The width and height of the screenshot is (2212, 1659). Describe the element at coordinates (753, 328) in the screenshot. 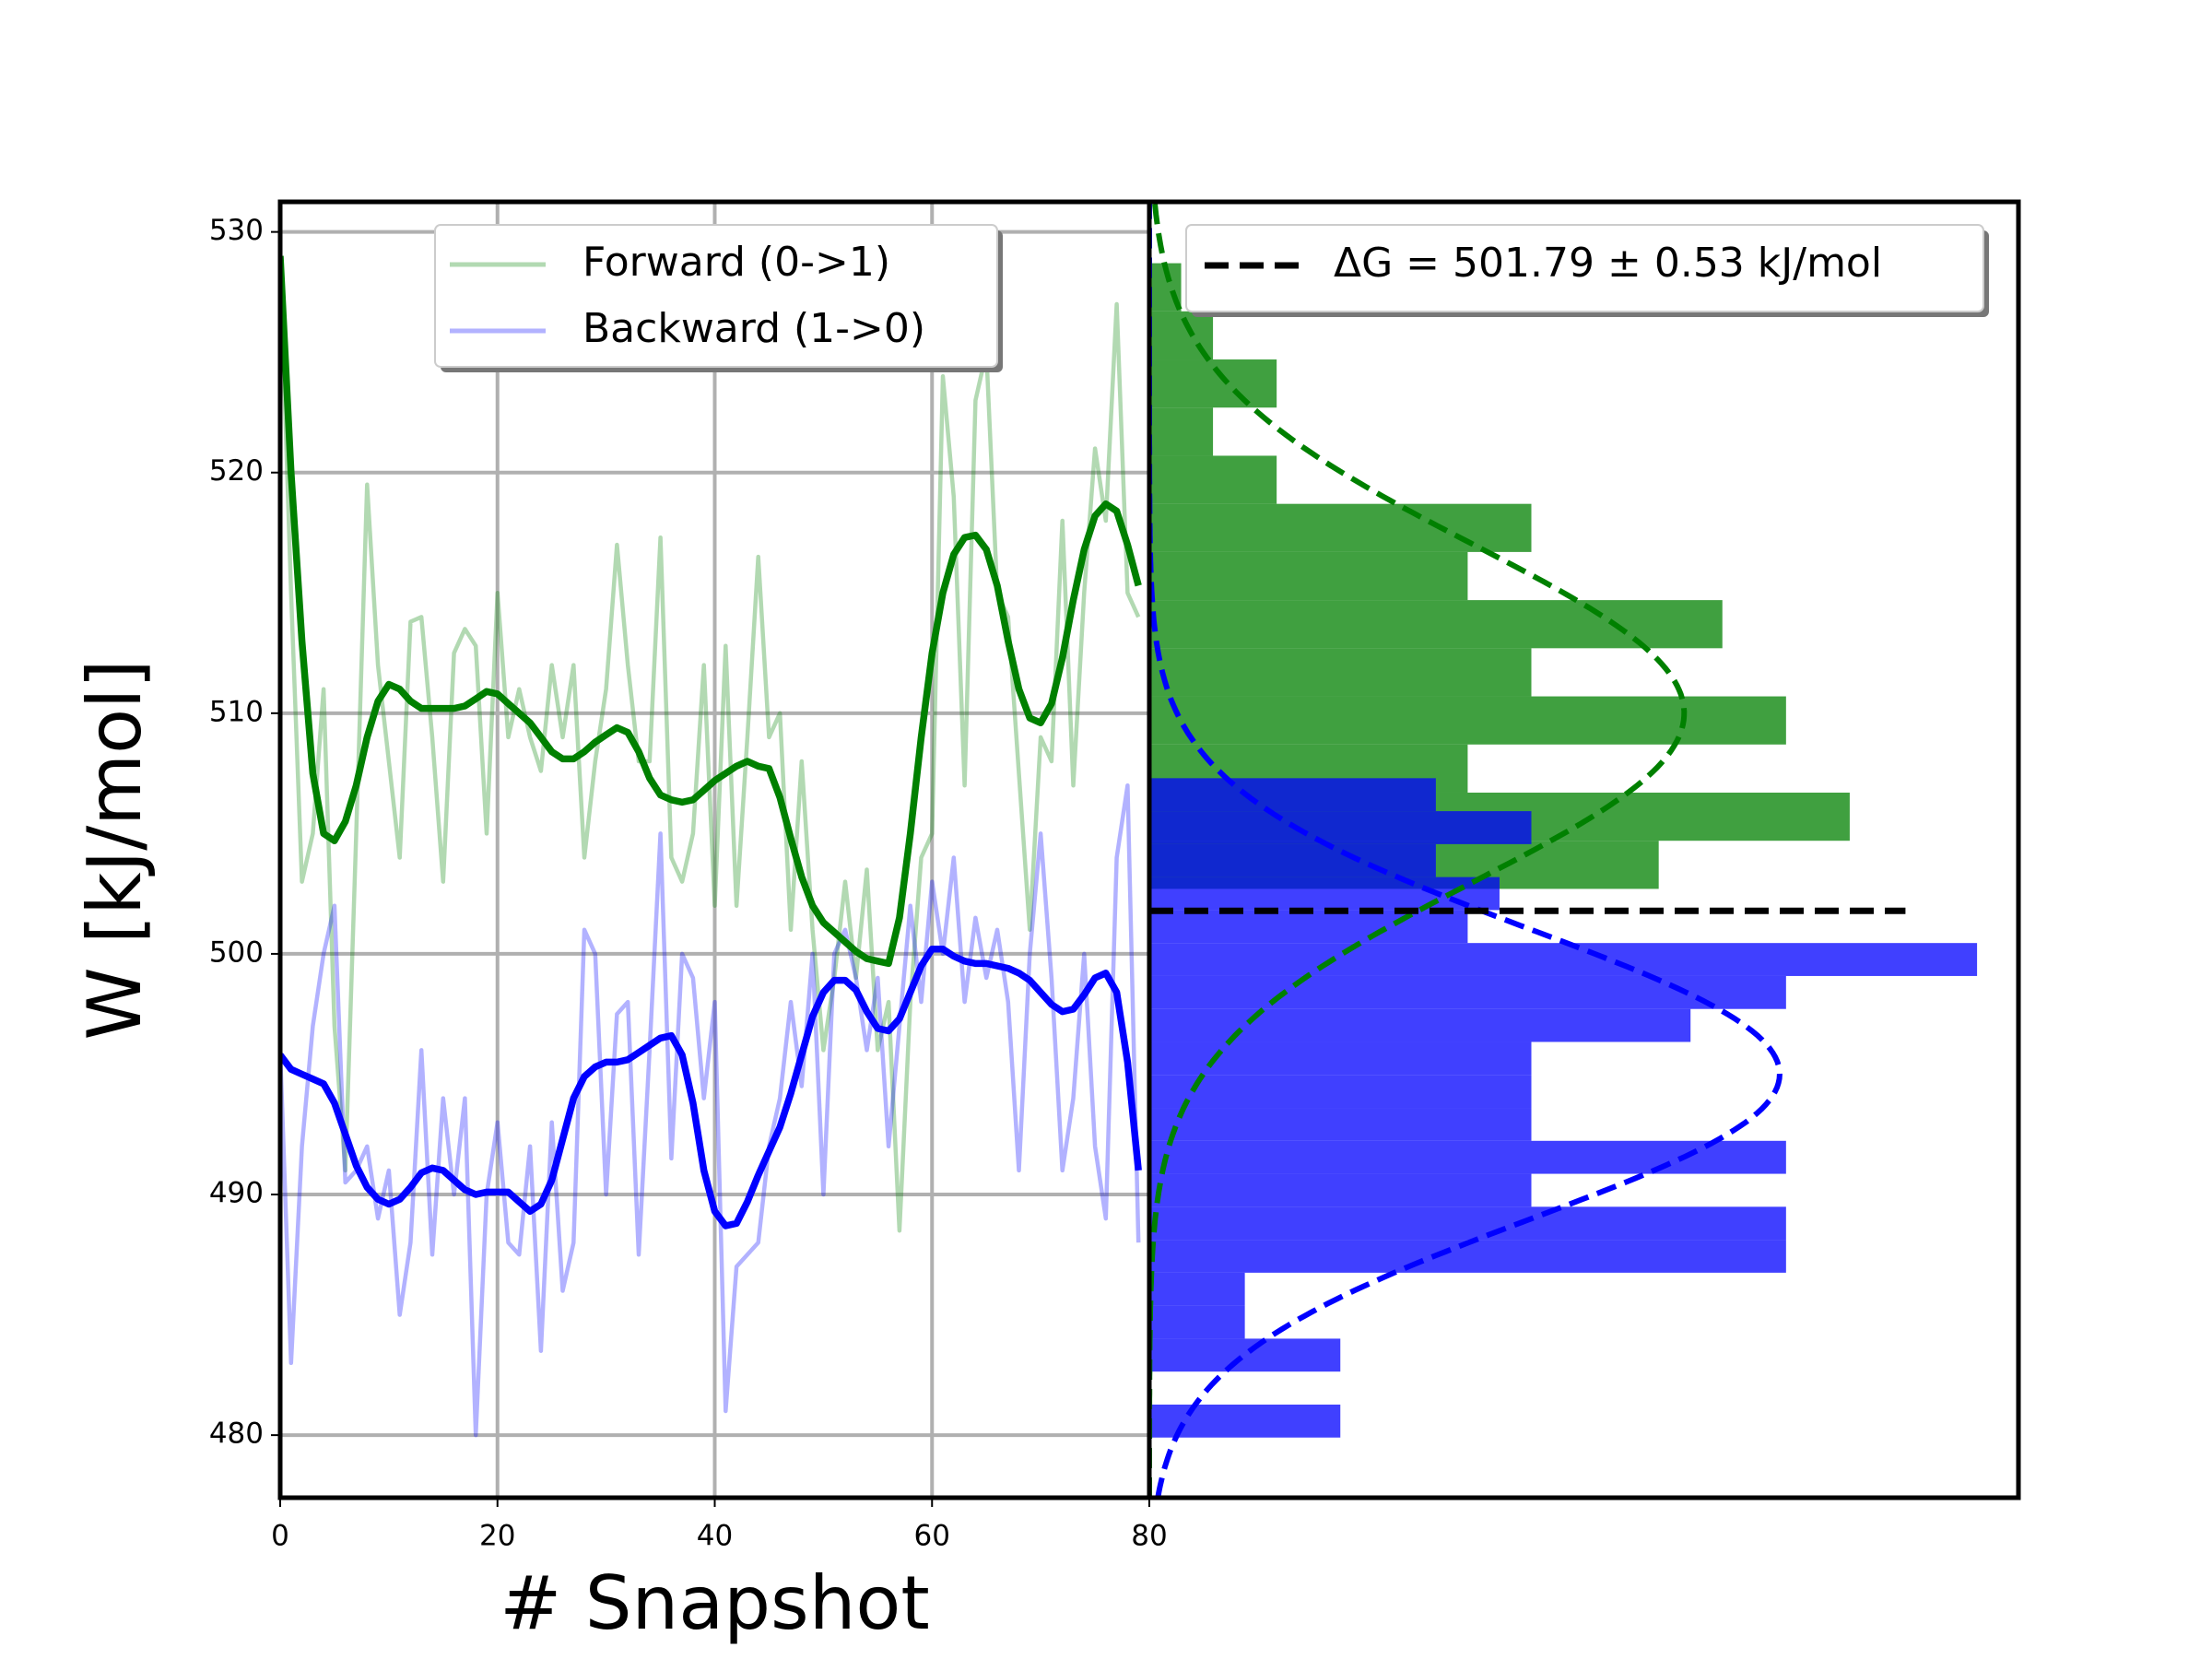

I see `legend-label: Backward (1->0)` at that location.